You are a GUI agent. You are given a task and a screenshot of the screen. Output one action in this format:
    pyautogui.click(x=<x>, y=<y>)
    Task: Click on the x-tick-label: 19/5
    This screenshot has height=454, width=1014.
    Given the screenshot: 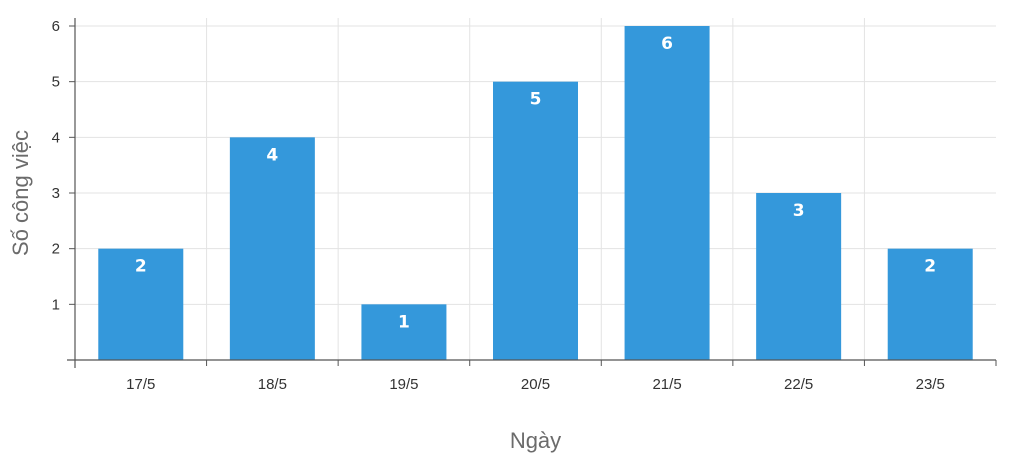 What is the action you would take?
    pyautogui.click(x=403, y=384)
    